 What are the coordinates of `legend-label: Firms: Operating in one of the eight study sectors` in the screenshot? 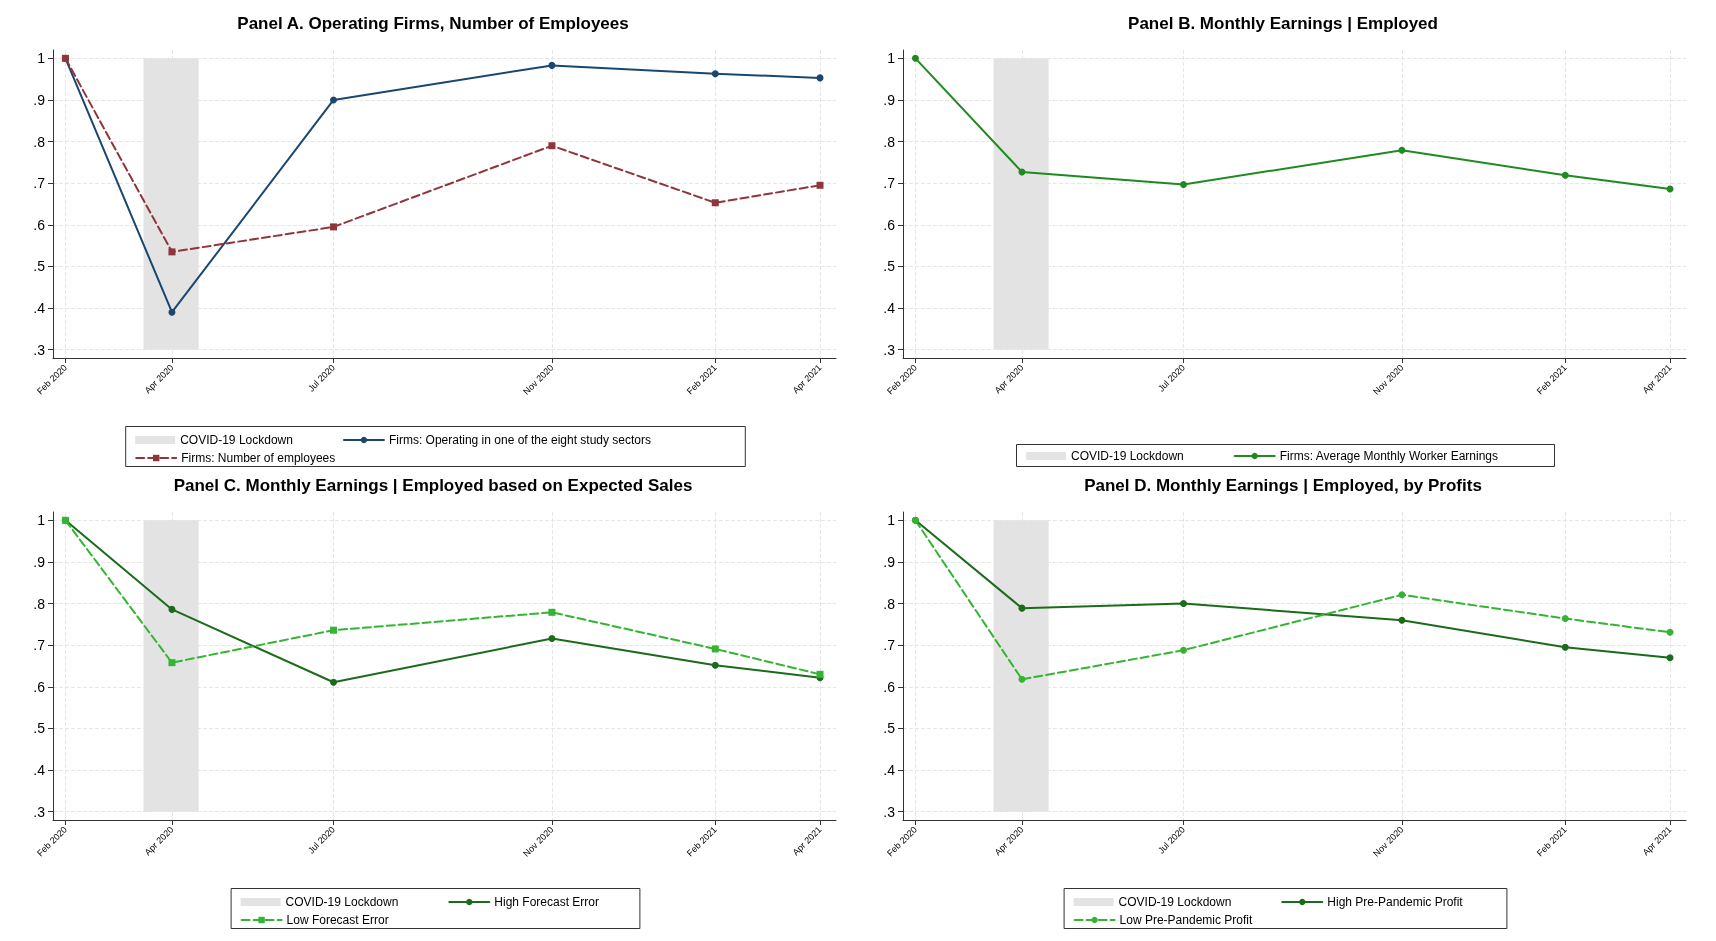 It's located at (520, 440).